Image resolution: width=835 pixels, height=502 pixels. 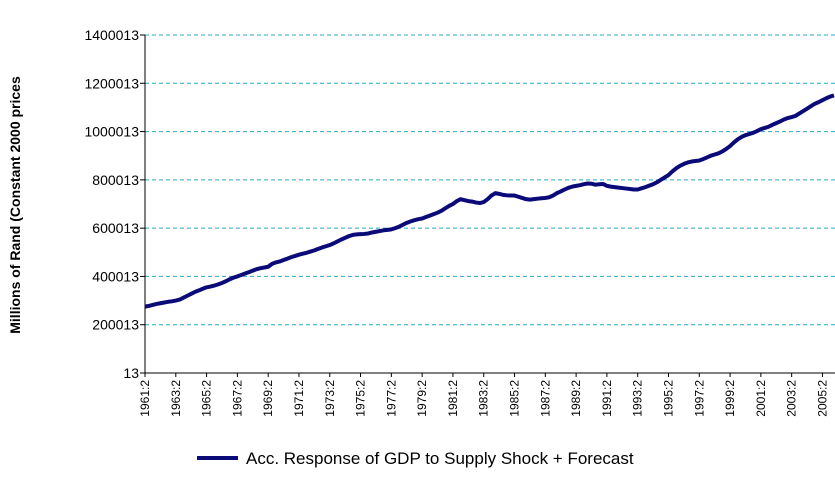 I want to click on x-tick-label: 1983:2, so click(x=484, y=398).